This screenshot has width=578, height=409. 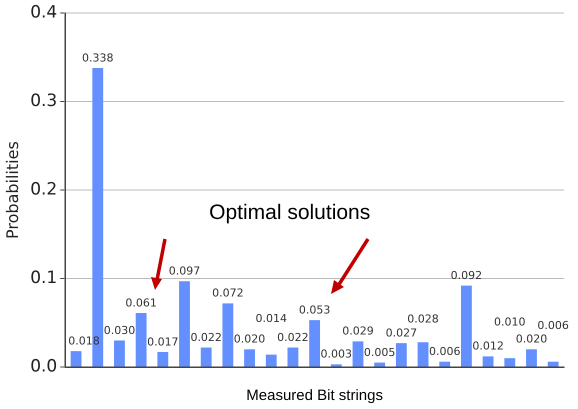 What do you see at coordinates (423, 319) in the screenshot?
I see `data-label: 0.028` at bounding box center [423, 319].